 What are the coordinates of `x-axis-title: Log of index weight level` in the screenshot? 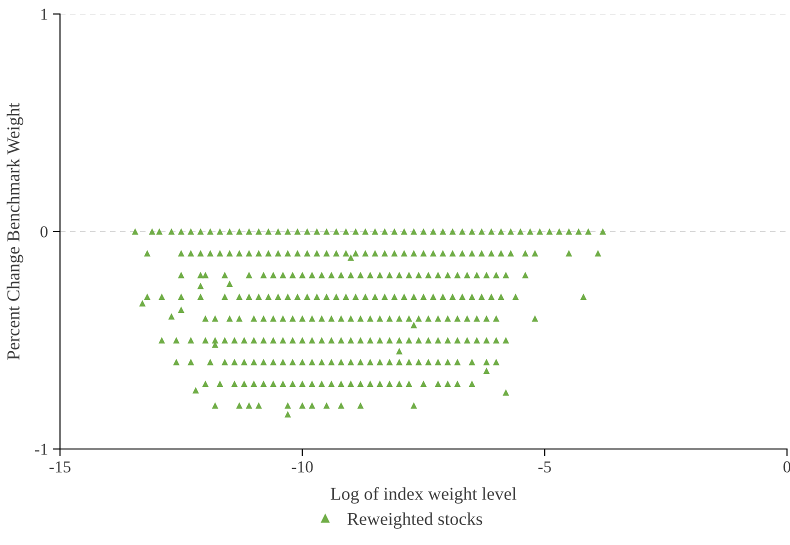 It's located at (423, 495).